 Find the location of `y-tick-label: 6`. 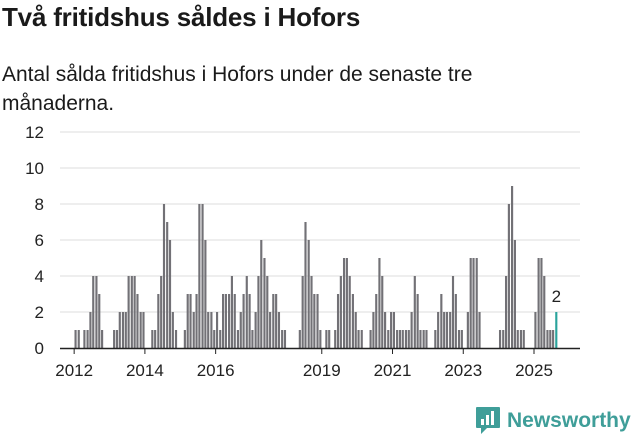

y-tick-label: 6 is located at coordinates (39, 240).